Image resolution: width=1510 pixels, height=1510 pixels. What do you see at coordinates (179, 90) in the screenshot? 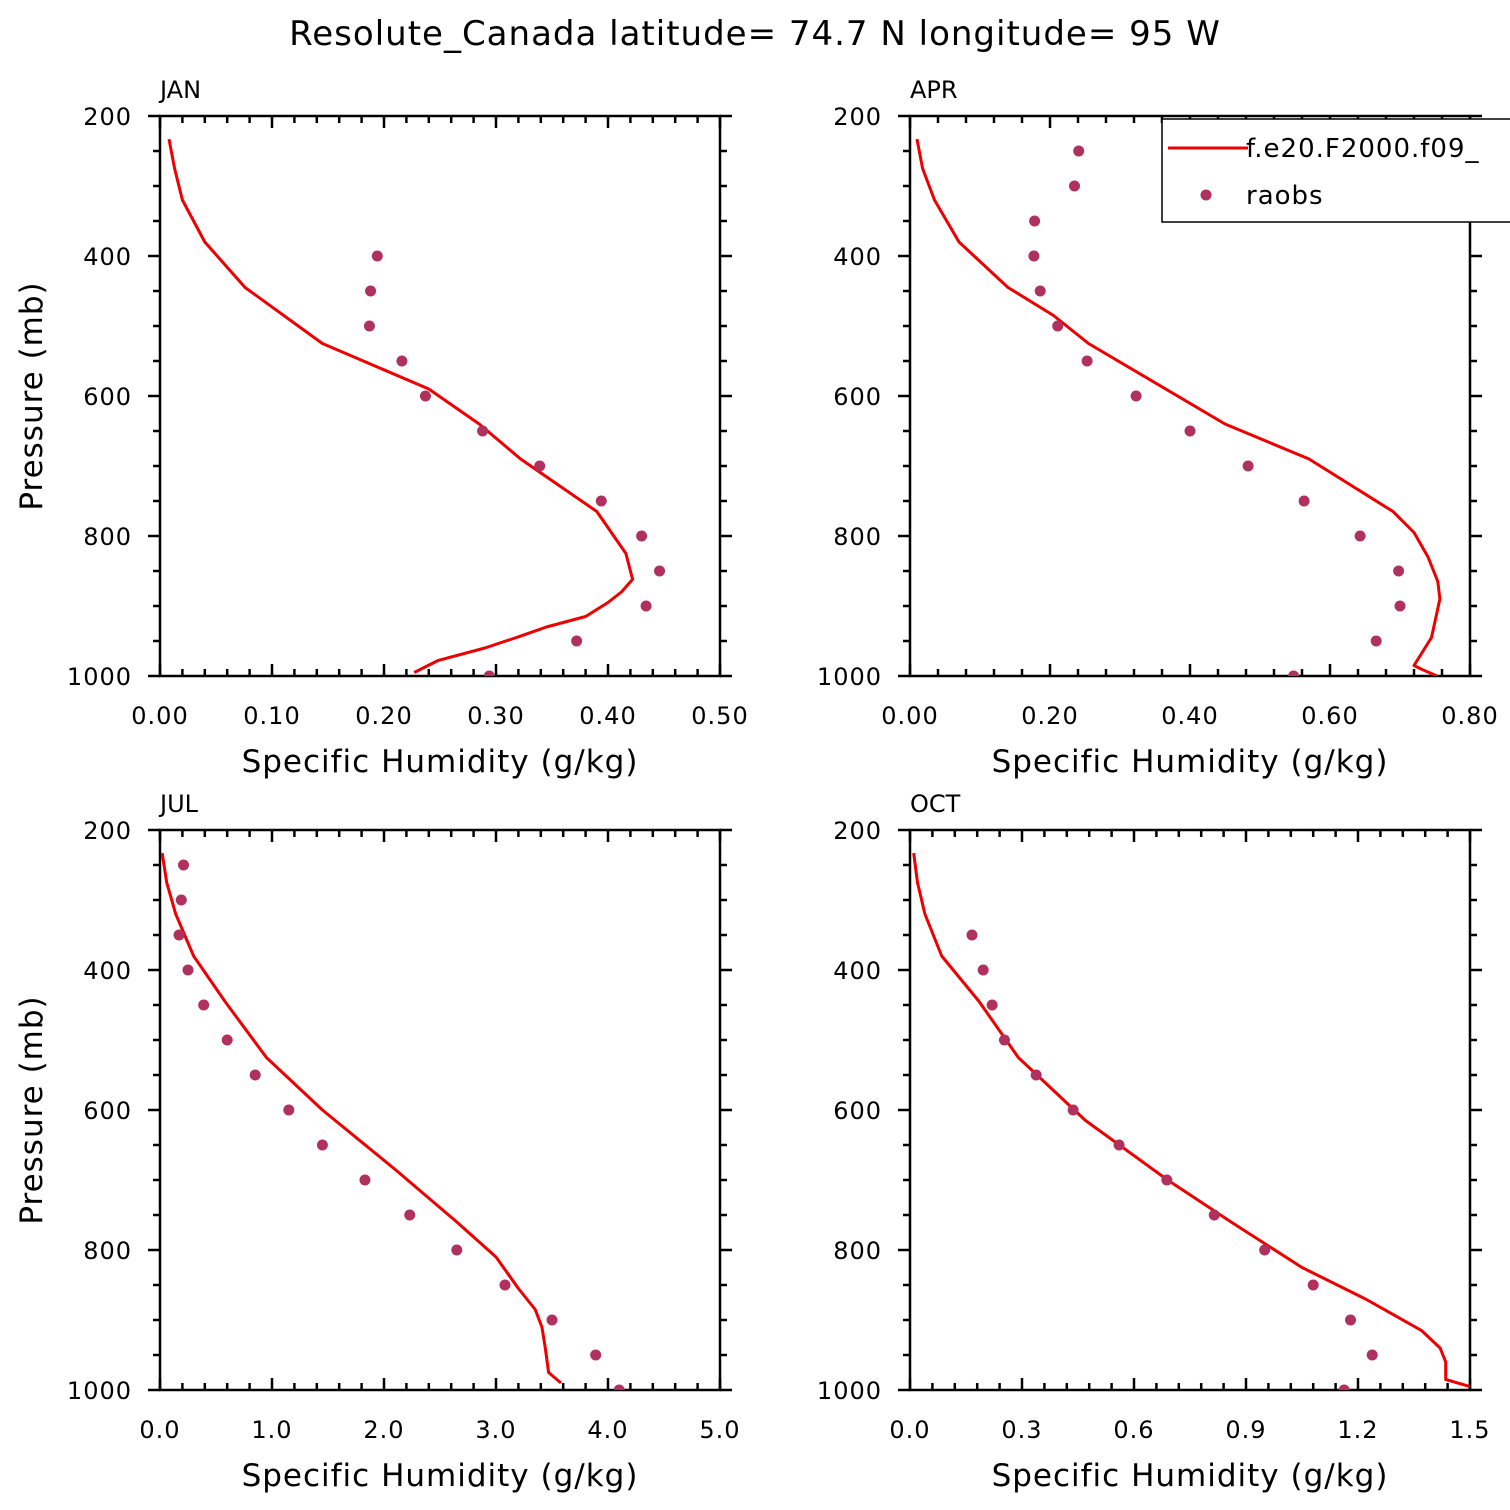
I see `panel-label: JAN` at bounding box center [179, 90].